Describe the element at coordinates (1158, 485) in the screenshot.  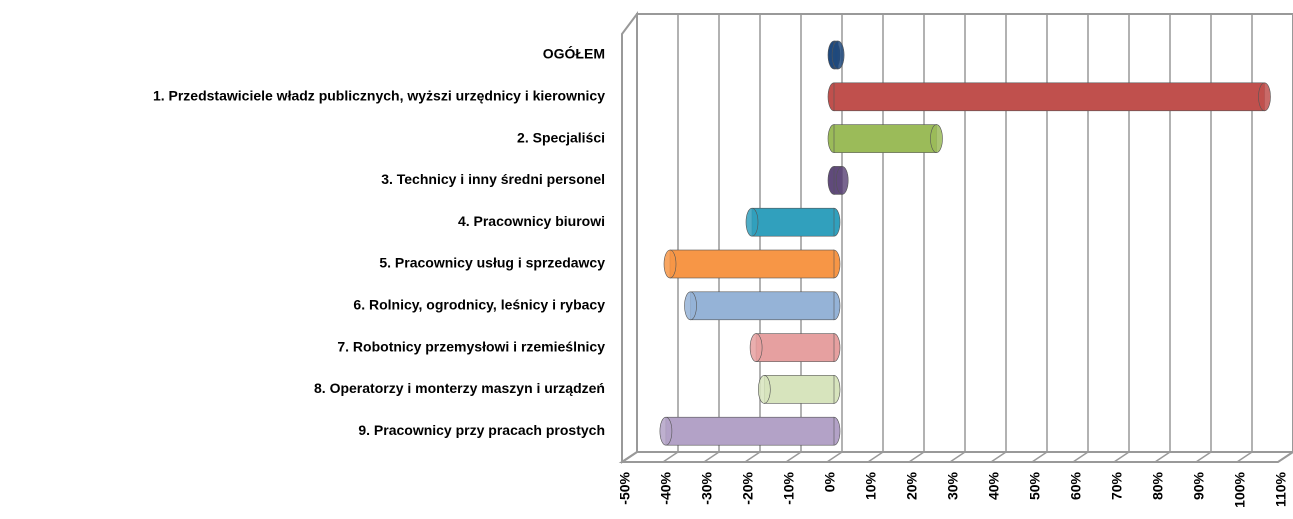
I see `x-tick-label: 80%` at that location.